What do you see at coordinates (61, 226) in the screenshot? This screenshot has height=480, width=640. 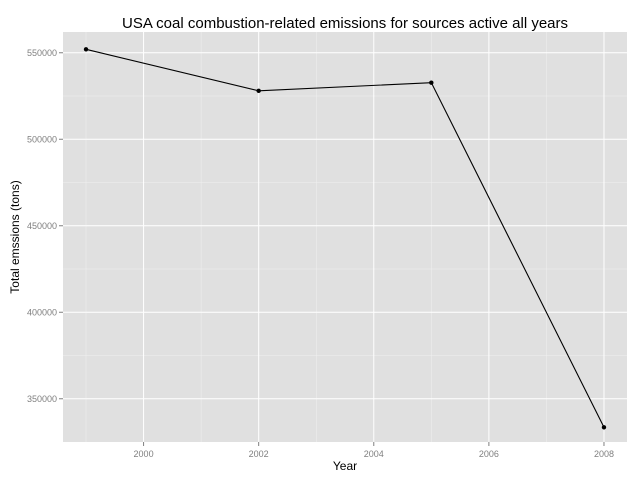 I see `y-tick-marks` at bounding box center [61, 226].